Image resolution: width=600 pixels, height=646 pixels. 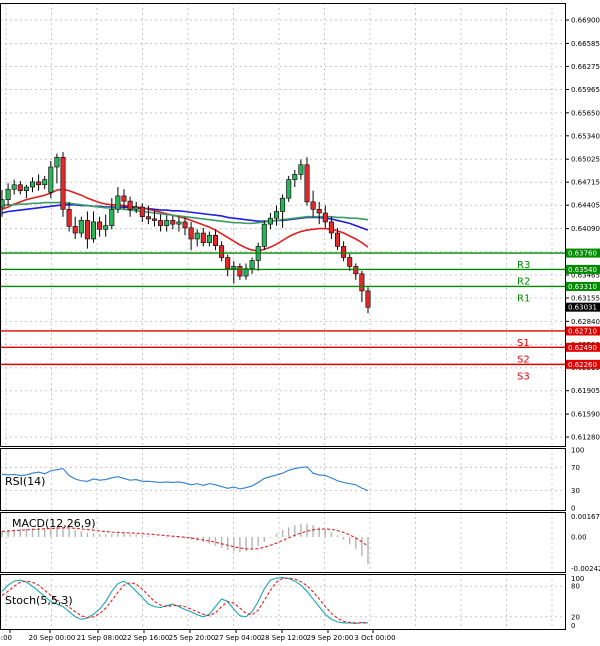 What do you see at coordinates (330, 638) in the screenshot?
I see `time-tick-label: 29 Sep 20:00` at bounding box center [330, 638].